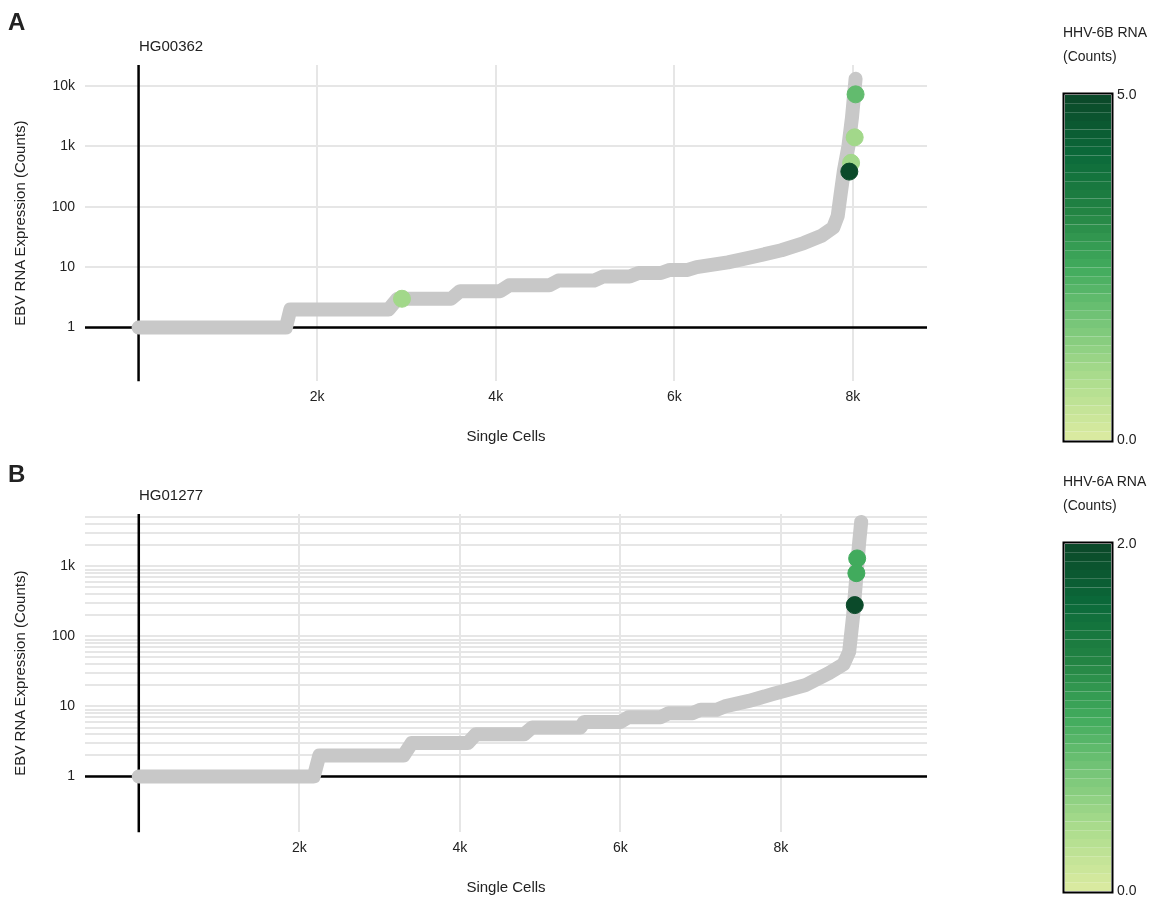  Describe the element at coordinates (64, 84) in the screenshot. I see `y-tick-label: 10k` at that location.